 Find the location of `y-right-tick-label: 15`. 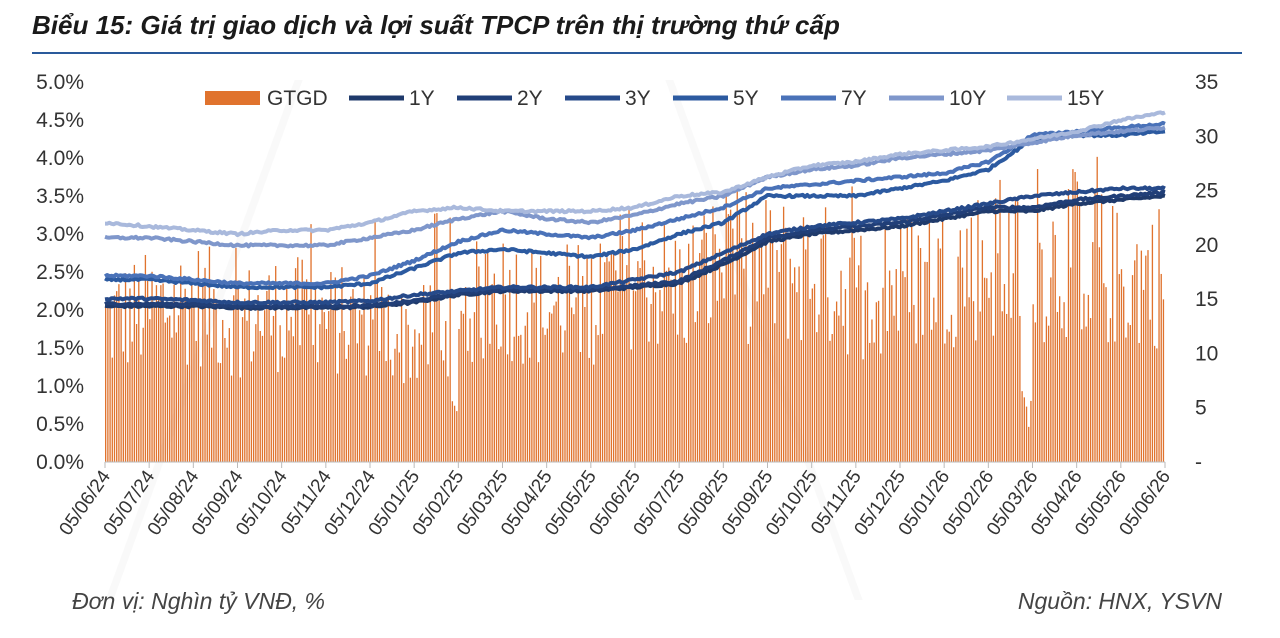

y-right-tick-label: 15 is located at coordinates (1206, 299).